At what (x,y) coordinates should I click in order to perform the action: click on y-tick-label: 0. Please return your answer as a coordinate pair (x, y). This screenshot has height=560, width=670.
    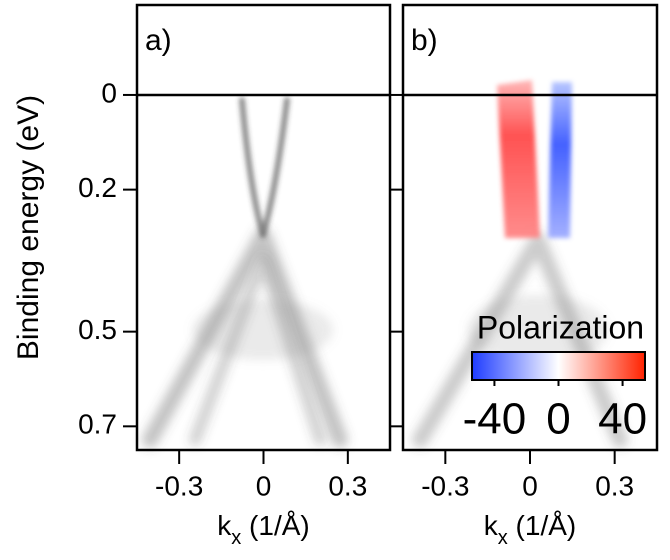
    Looking at the image, I should click on (109, 92).